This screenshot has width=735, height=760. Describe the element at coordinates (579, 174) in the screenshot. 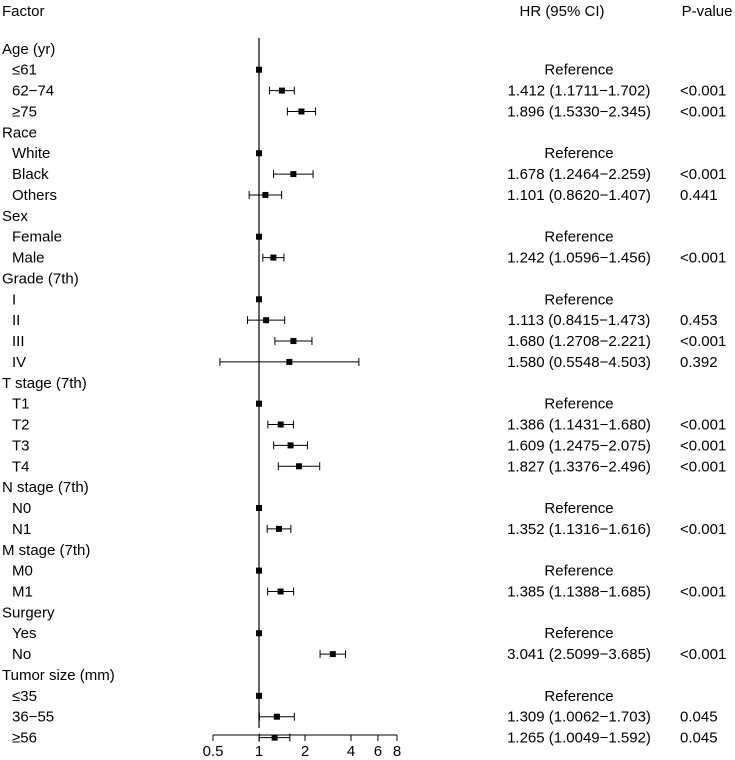

I see `hr-ci-text: 1.678 (1.2464−2.259)` at that location.